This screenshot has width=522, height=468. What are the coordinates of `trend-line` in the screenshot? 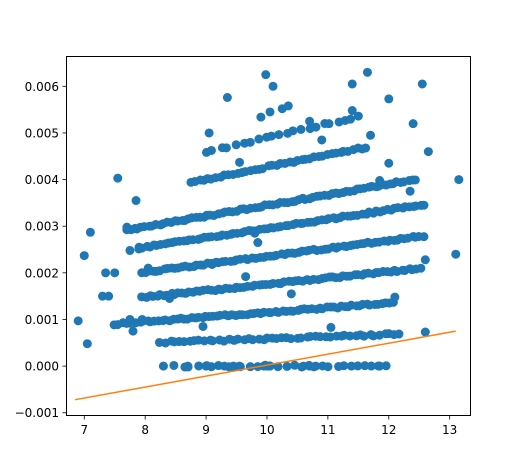 It's located at (265, 365).